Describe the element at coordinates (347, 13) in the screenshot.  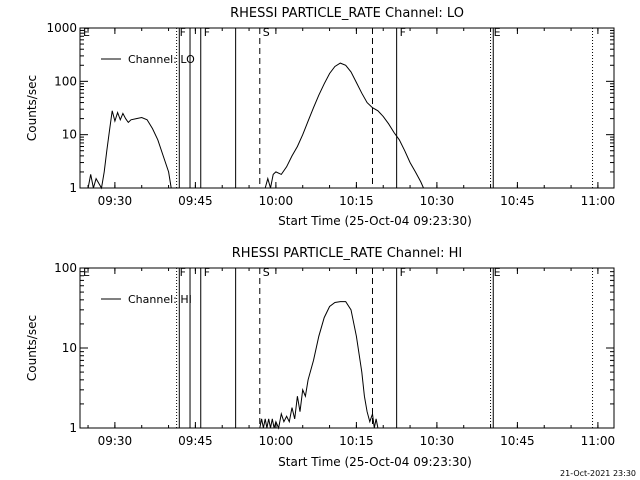
I see `chart-title: RHESSI PARTICLE_RATE Channel: LO` at that location.